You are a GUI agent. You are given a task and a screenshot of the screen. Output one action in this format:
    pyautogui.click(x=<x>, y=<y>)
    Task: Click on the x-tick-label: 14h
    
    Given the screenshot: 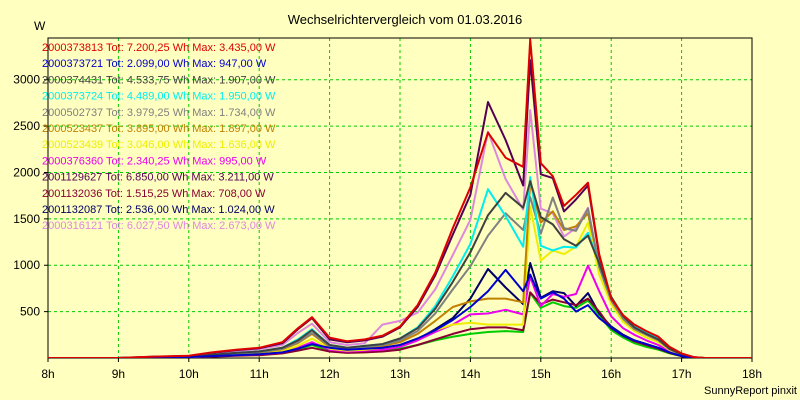 What is the action you would take?
    pyautogui.click(x=470, y=374)
    